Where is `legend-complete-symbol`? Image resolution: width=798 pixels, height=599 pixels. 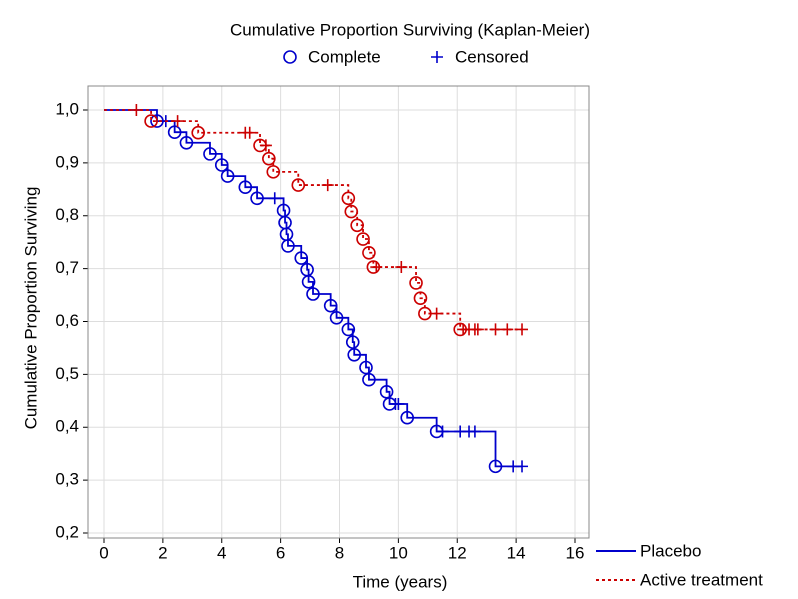
legend-complete-symbol is located at coordinates (290, 57).